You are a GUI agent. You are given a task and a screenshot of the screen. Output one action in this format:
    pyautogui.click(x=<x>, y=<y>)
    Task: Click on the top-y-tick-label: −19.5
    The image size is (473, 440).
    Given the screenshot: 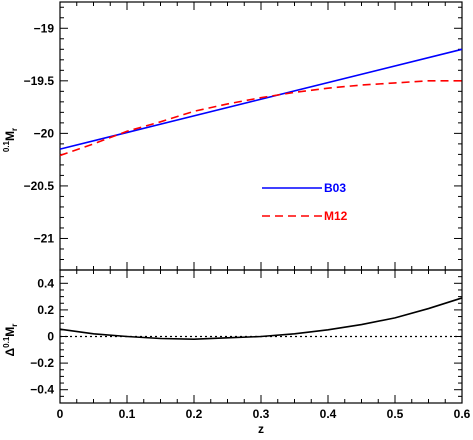 What is the action you would take?
    pyautogui.click(x=39, y=81)
    